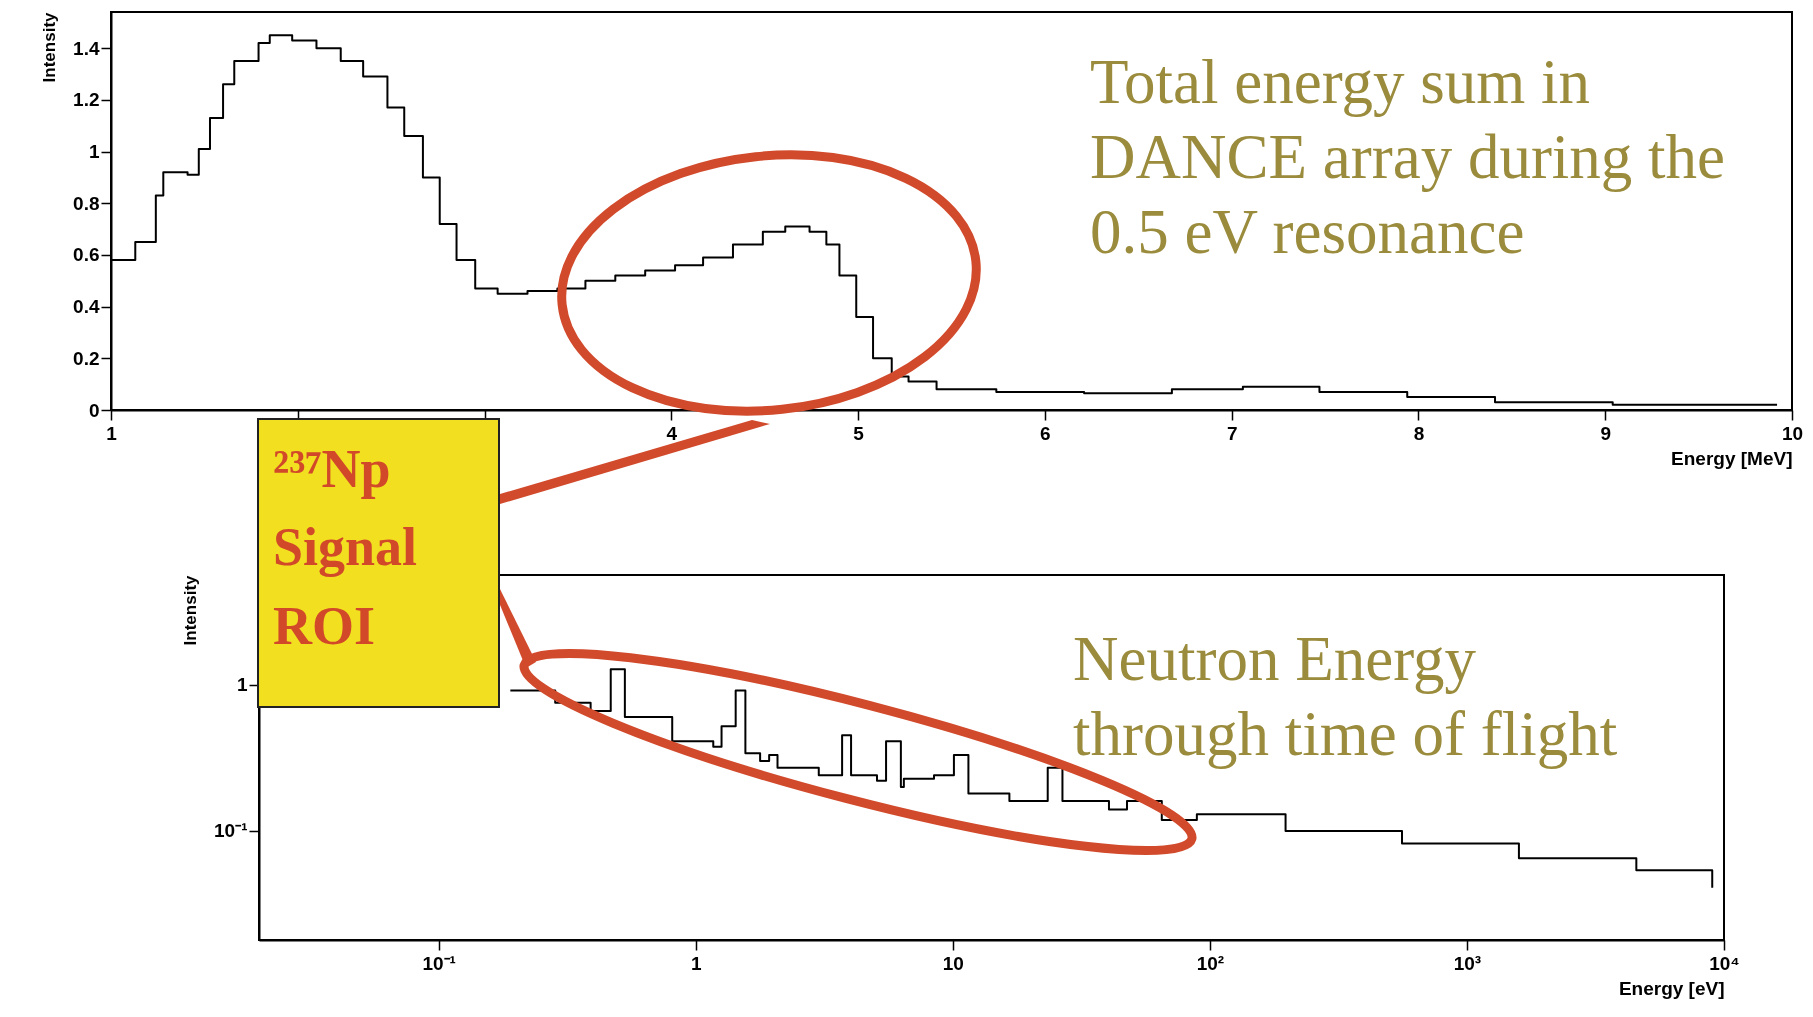  I want to click on y-tick-label: 0.6, so click(86, 255).